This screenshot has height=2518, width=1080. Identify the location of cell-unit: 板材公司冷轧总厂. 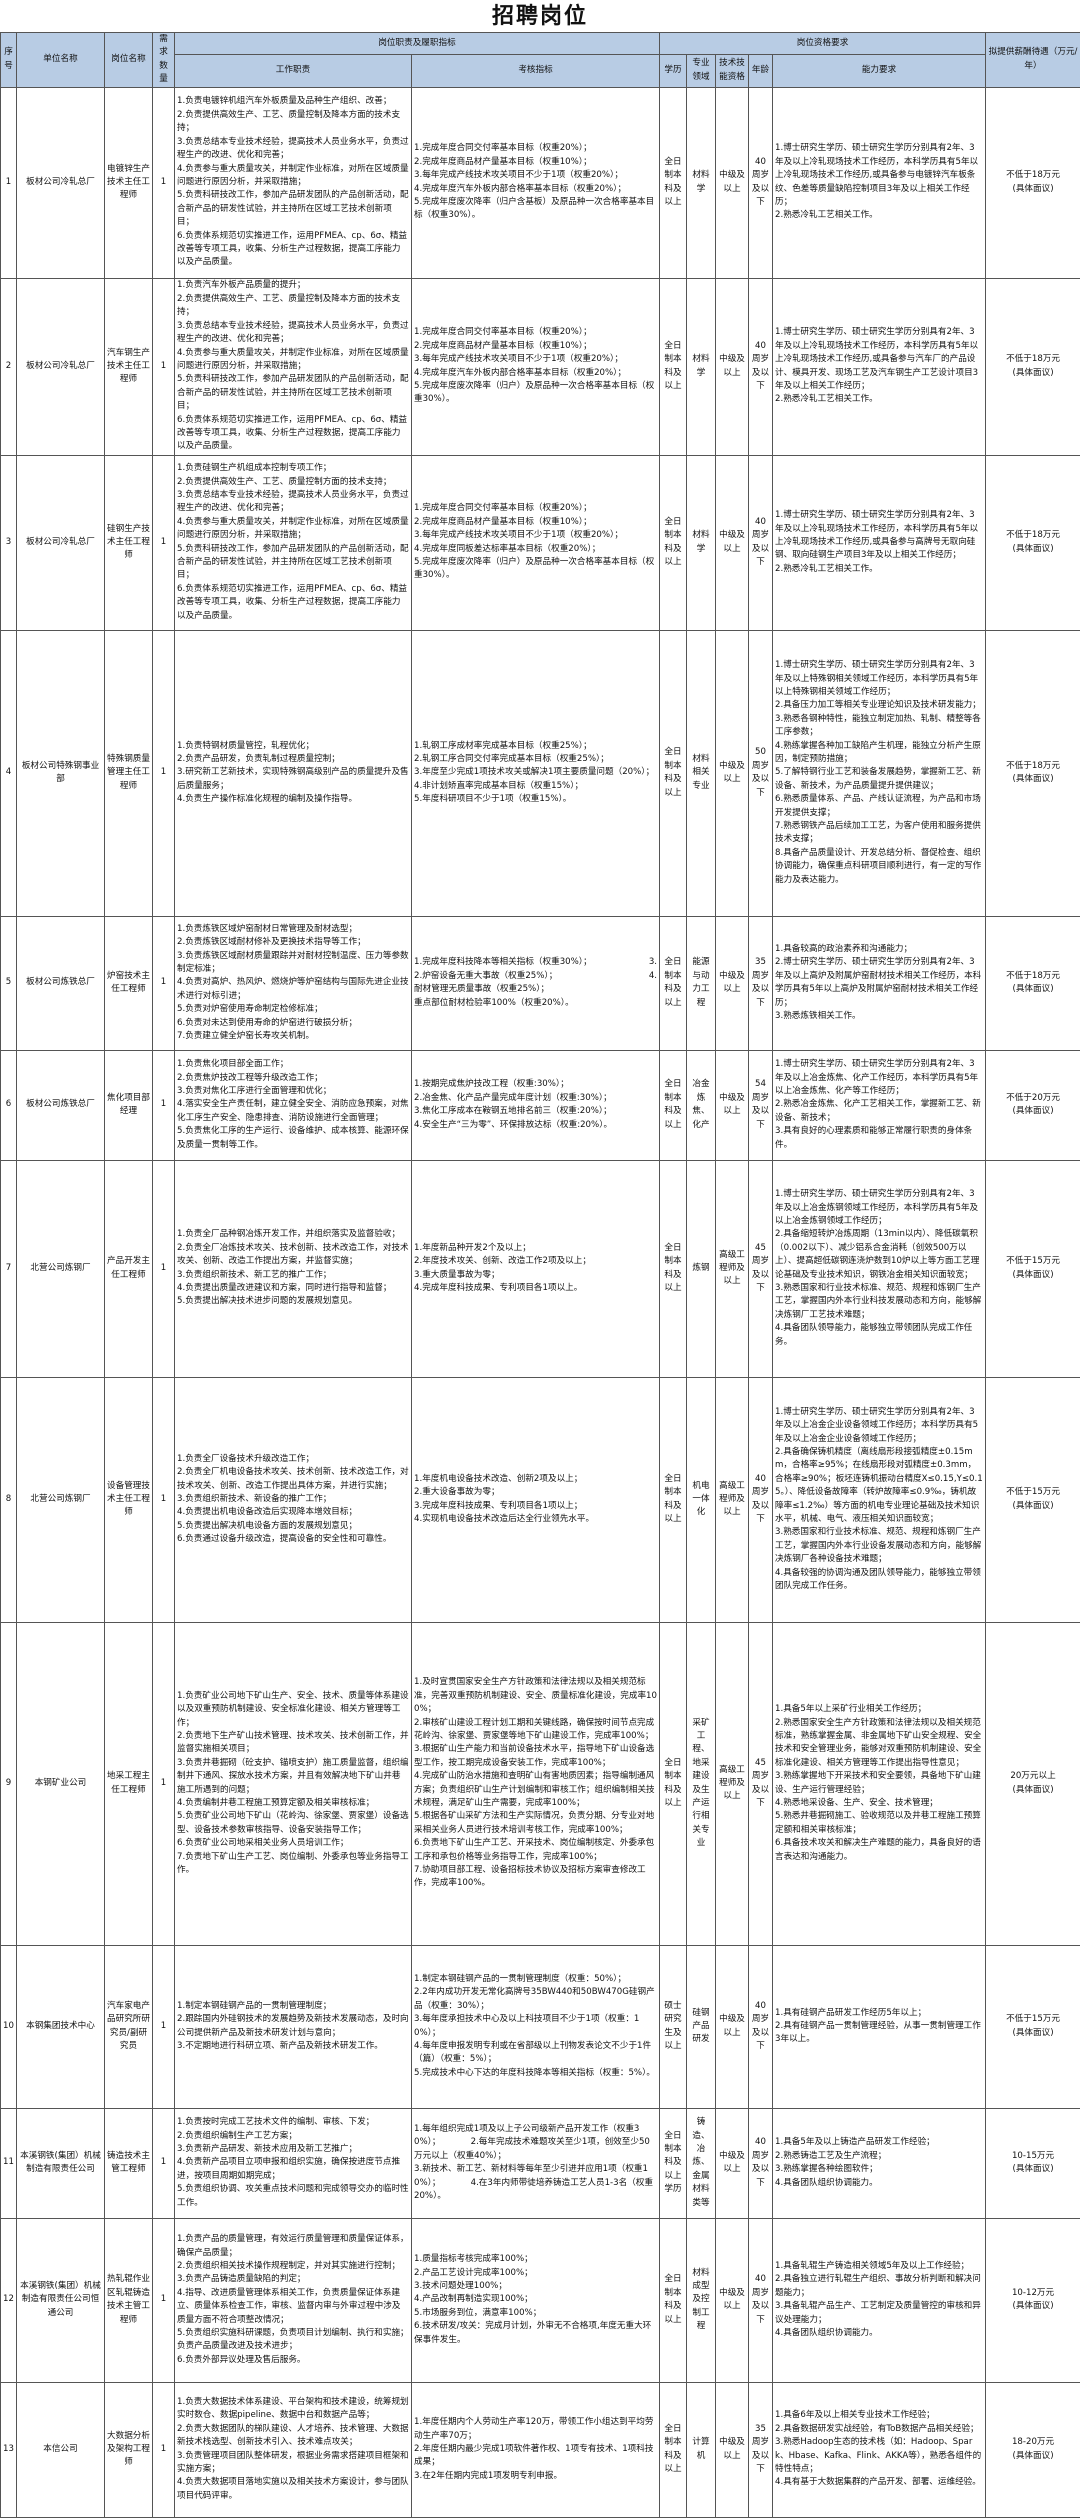
(61, 182).